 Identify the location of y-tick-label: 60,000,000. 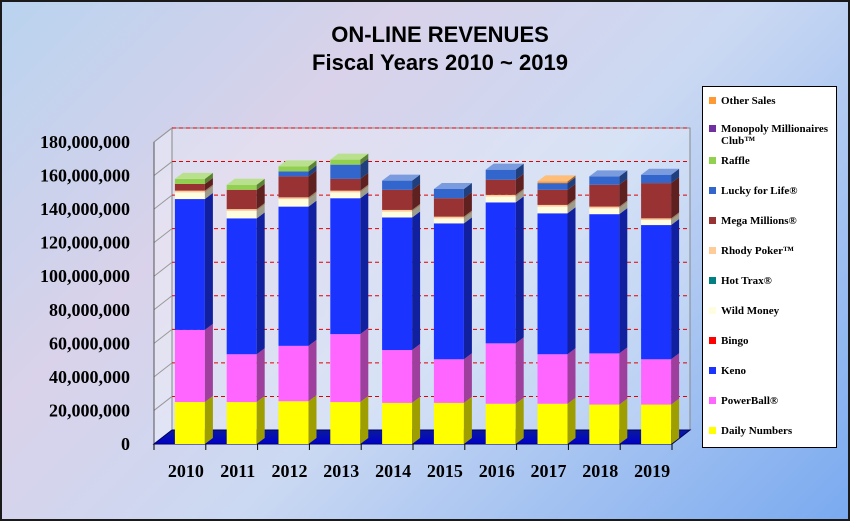
(89, 343).